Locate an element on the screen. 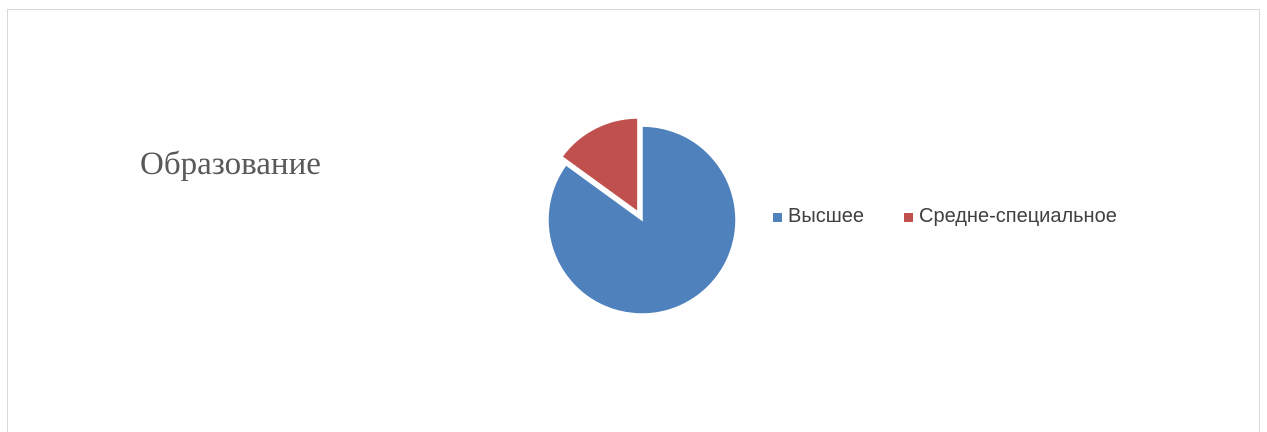 The image size is (1267, 432). pie-chart is located at coordinates (642, 216).